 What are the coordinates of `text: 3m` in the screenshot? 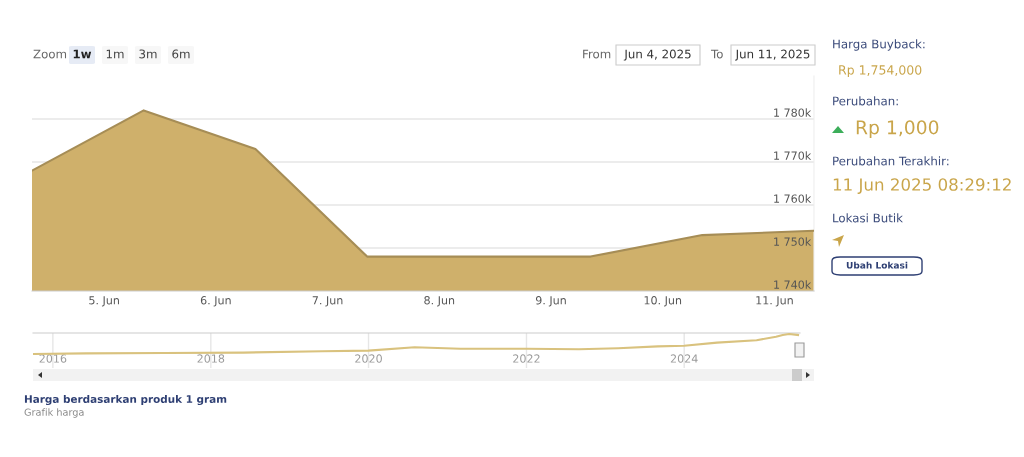 It's located at (148, 54).